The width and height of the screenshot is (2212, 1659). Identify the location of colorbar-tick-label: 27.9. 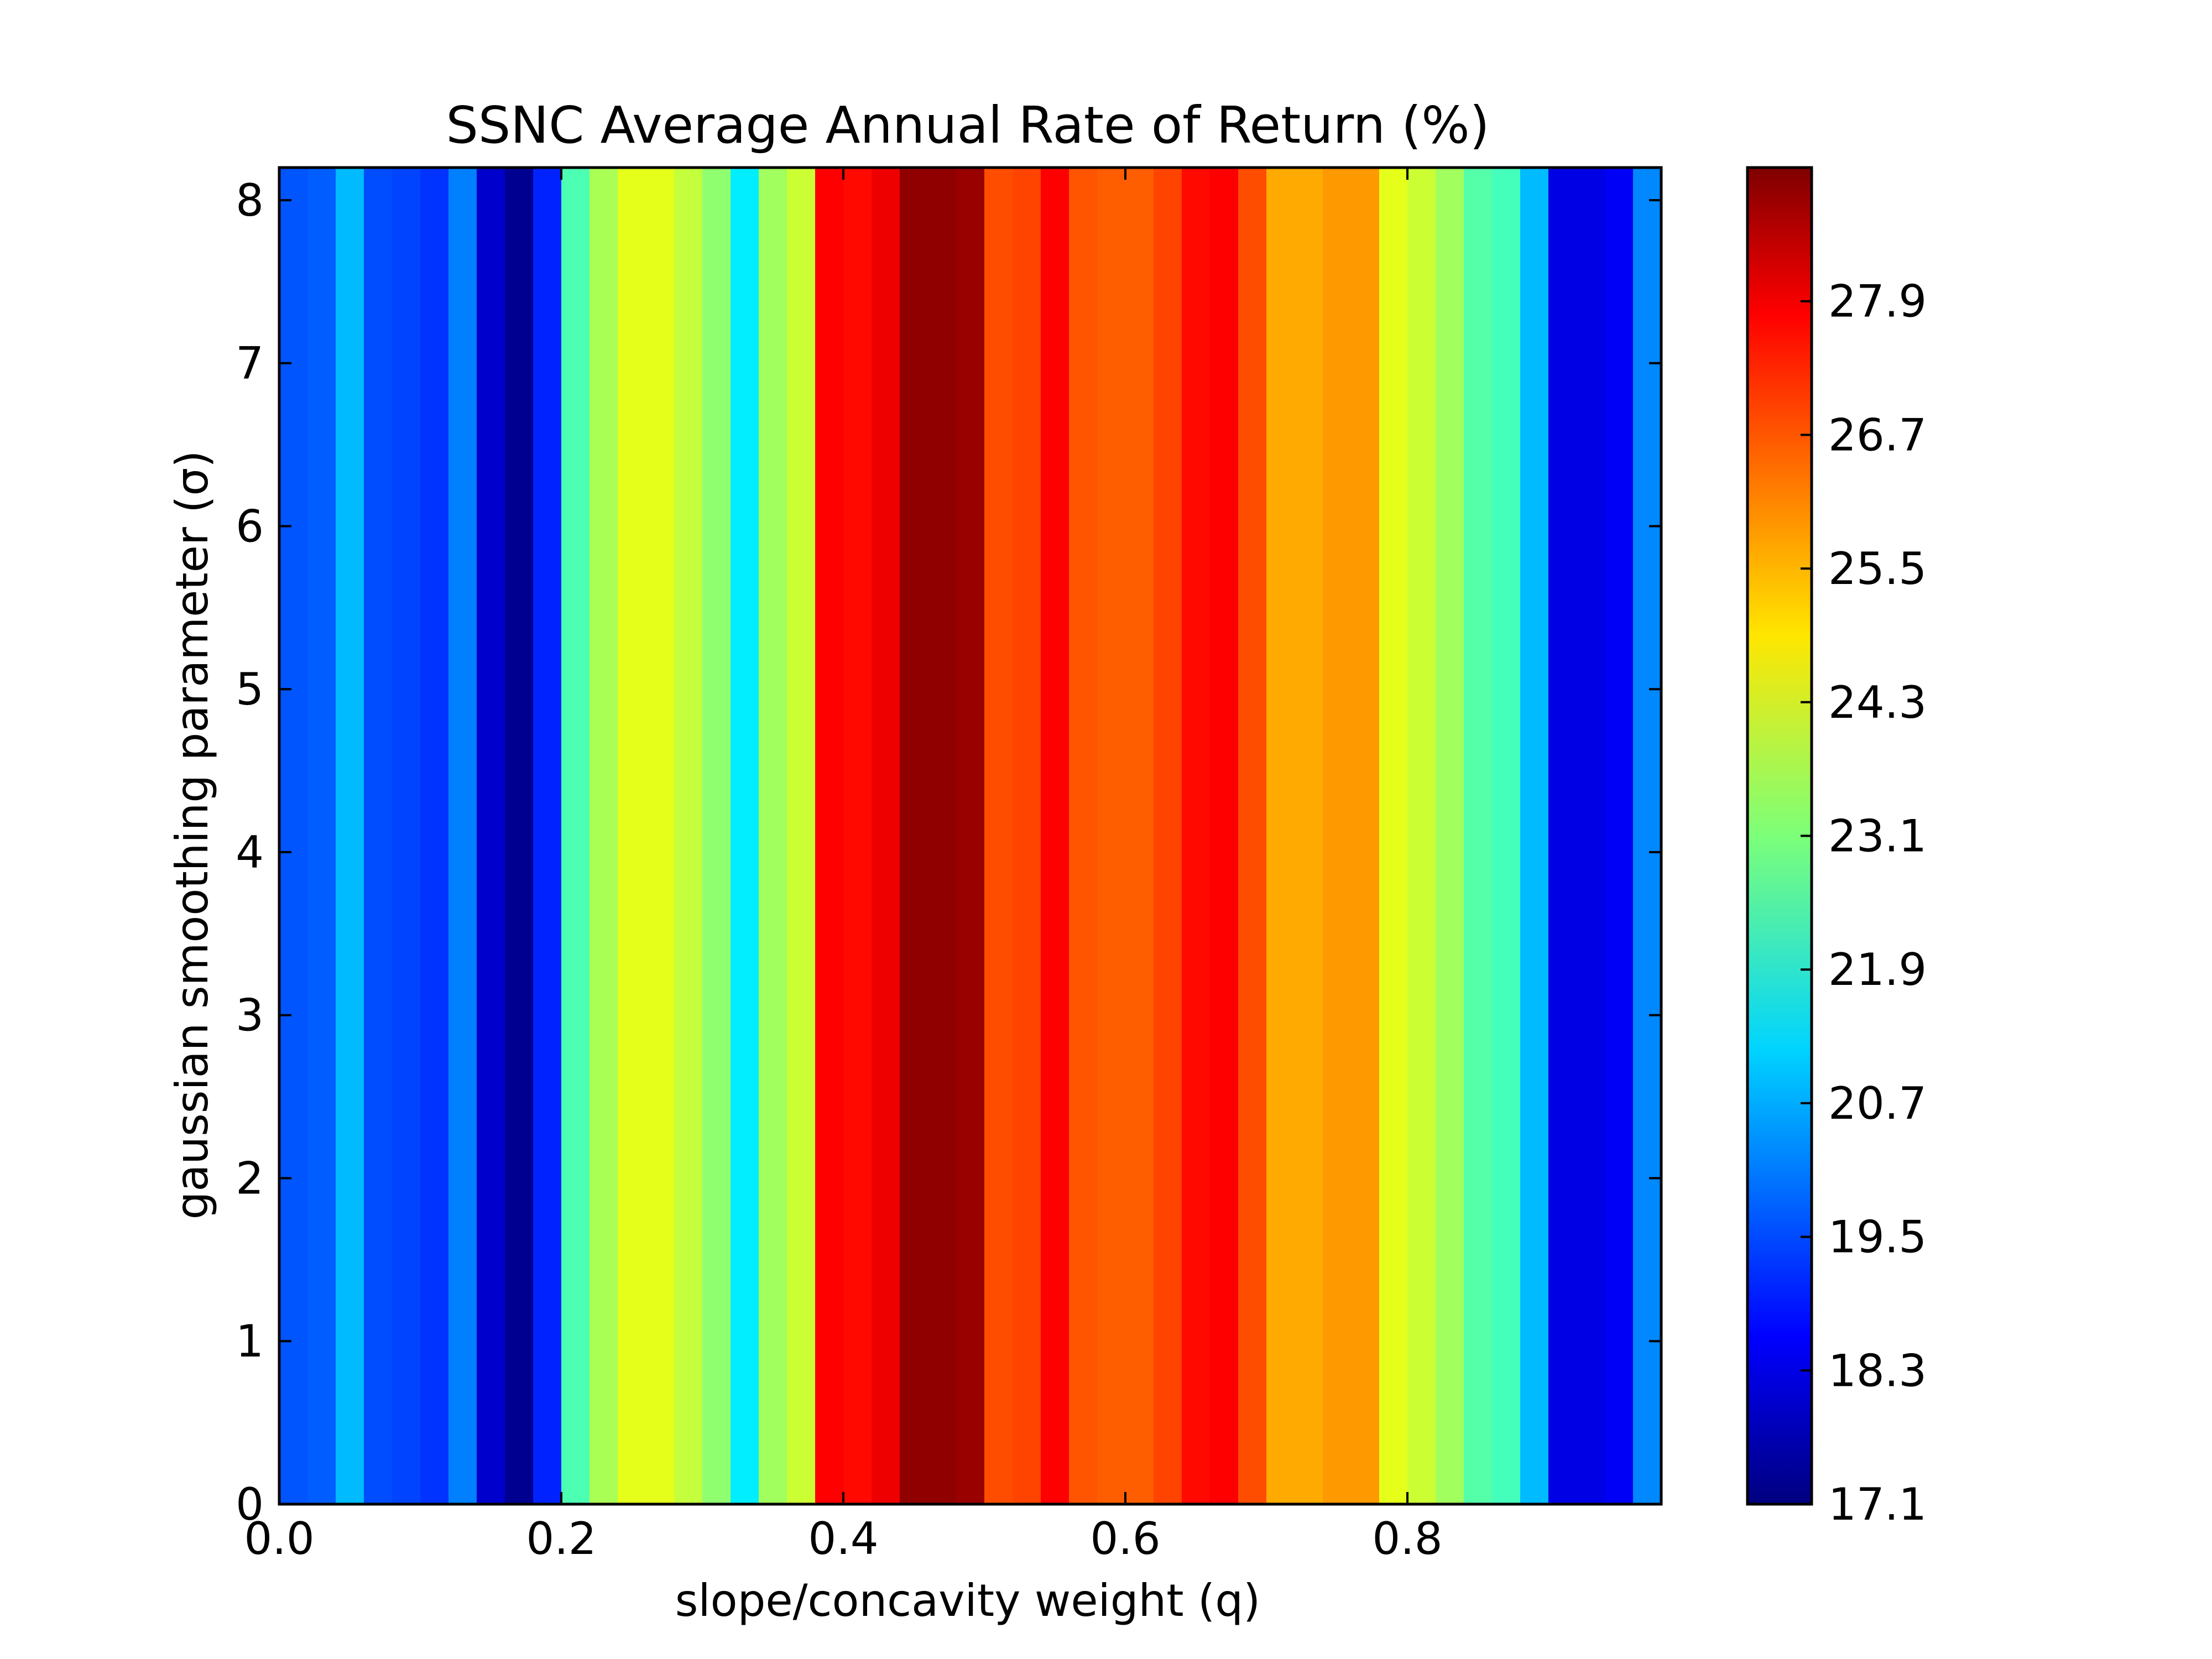
(1878, 301).